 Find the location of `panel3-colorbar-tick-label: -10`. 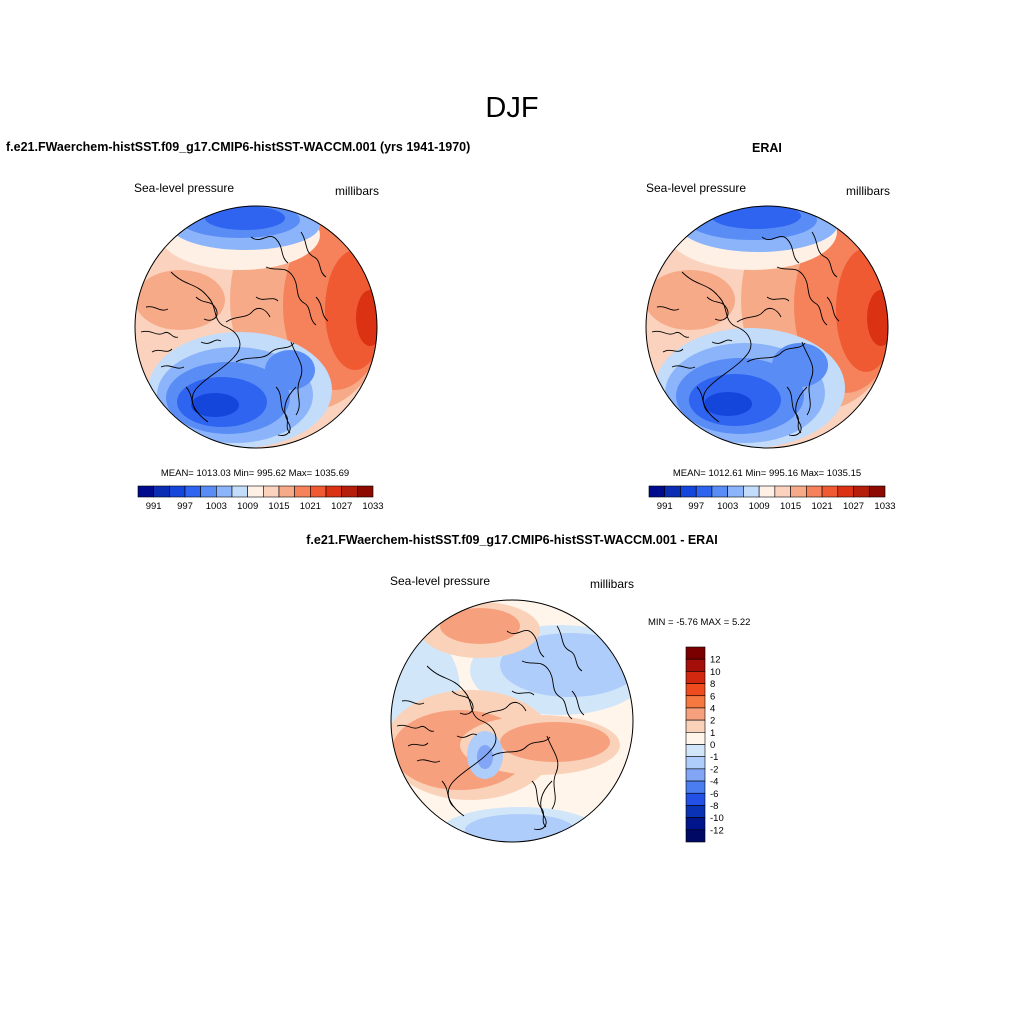

panel3-colorbar-tick-label: -10 is located at coordinates (717, 818).